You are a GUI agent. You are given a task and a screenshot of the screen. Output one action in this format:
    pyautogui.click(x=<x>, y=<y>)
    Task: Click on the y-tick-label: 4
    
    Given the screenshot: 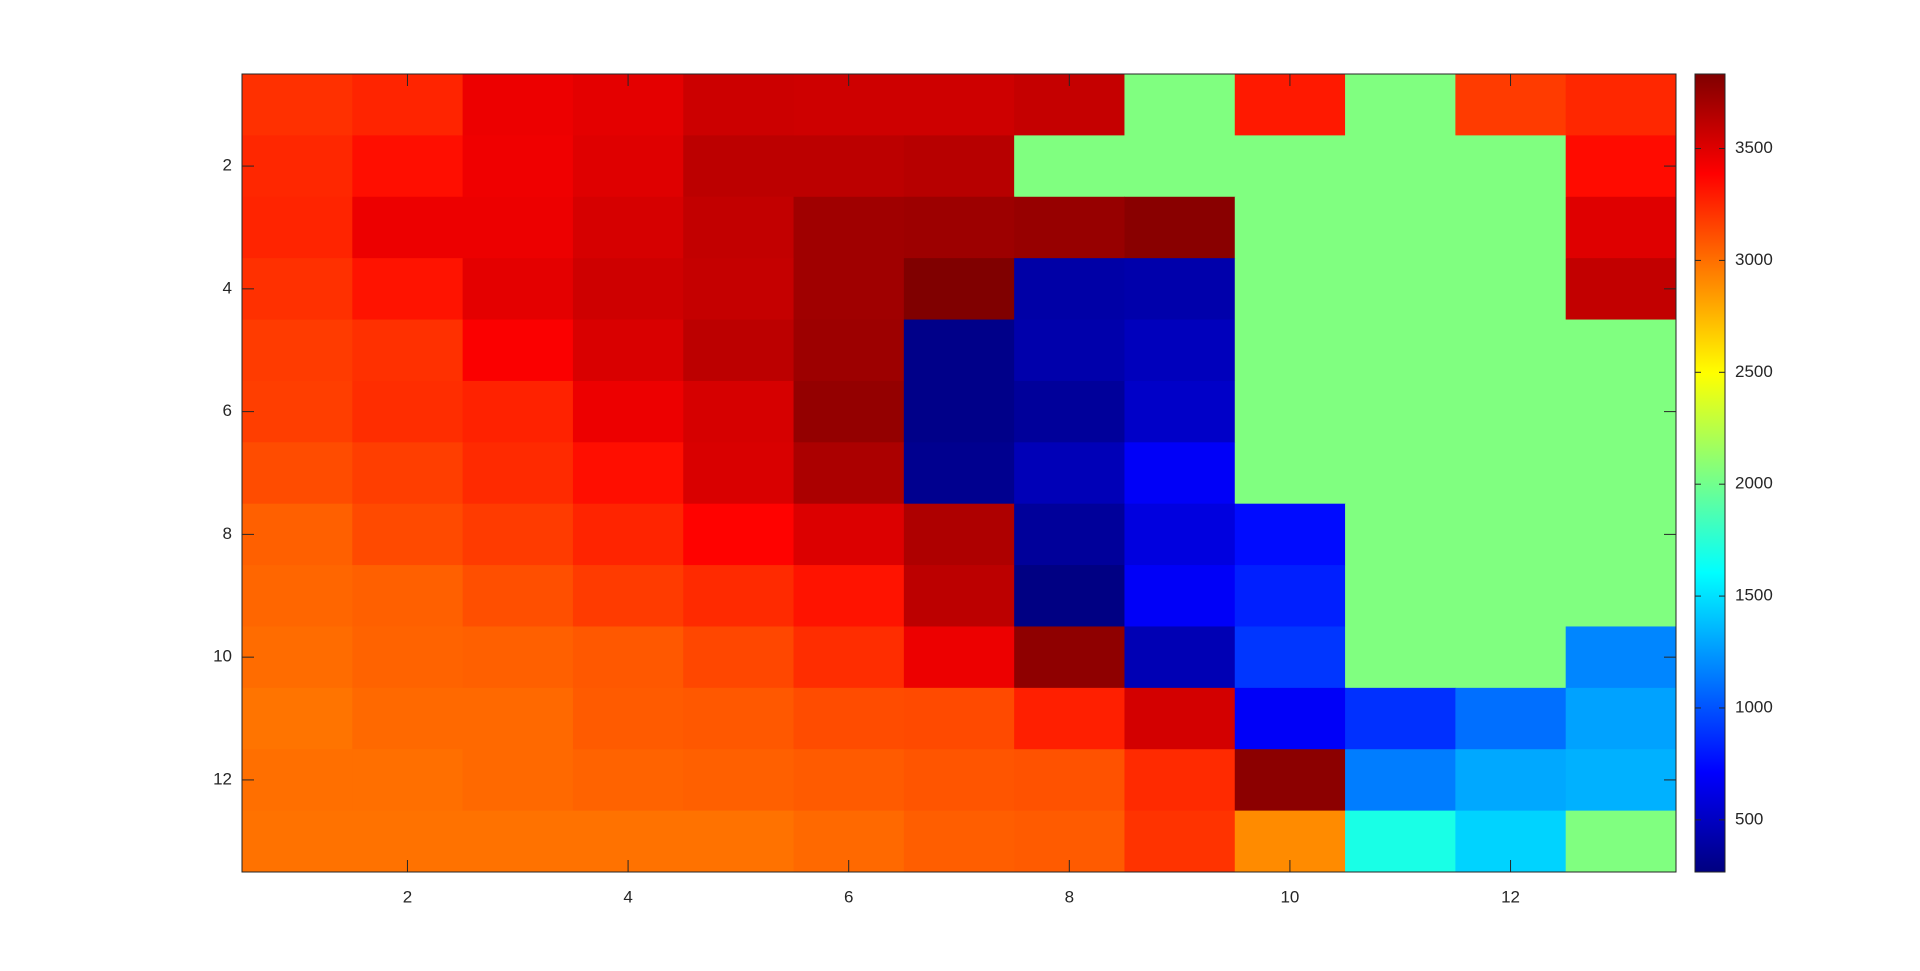 What is the action you would take?
    pyautogui.click(x=227, y=287)
    